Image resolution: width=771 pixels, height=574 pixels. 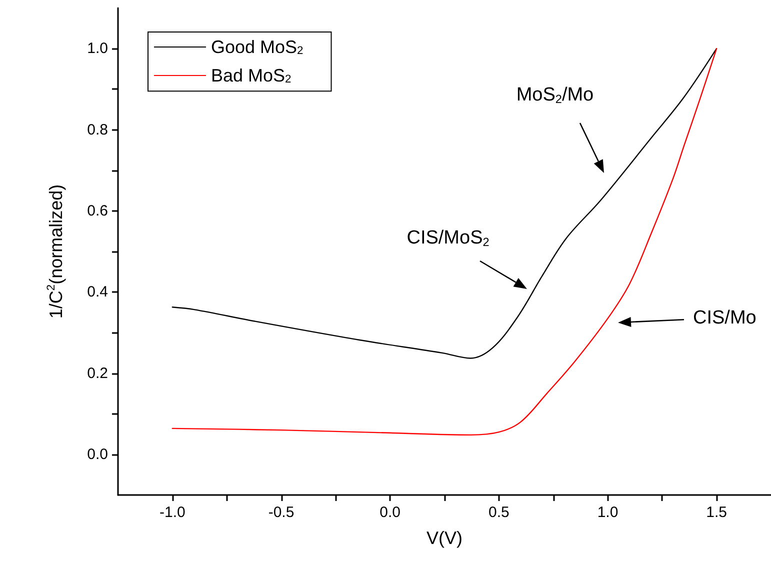 I want to click on annotation: CIS/Mo, so click(x=724, y=318).